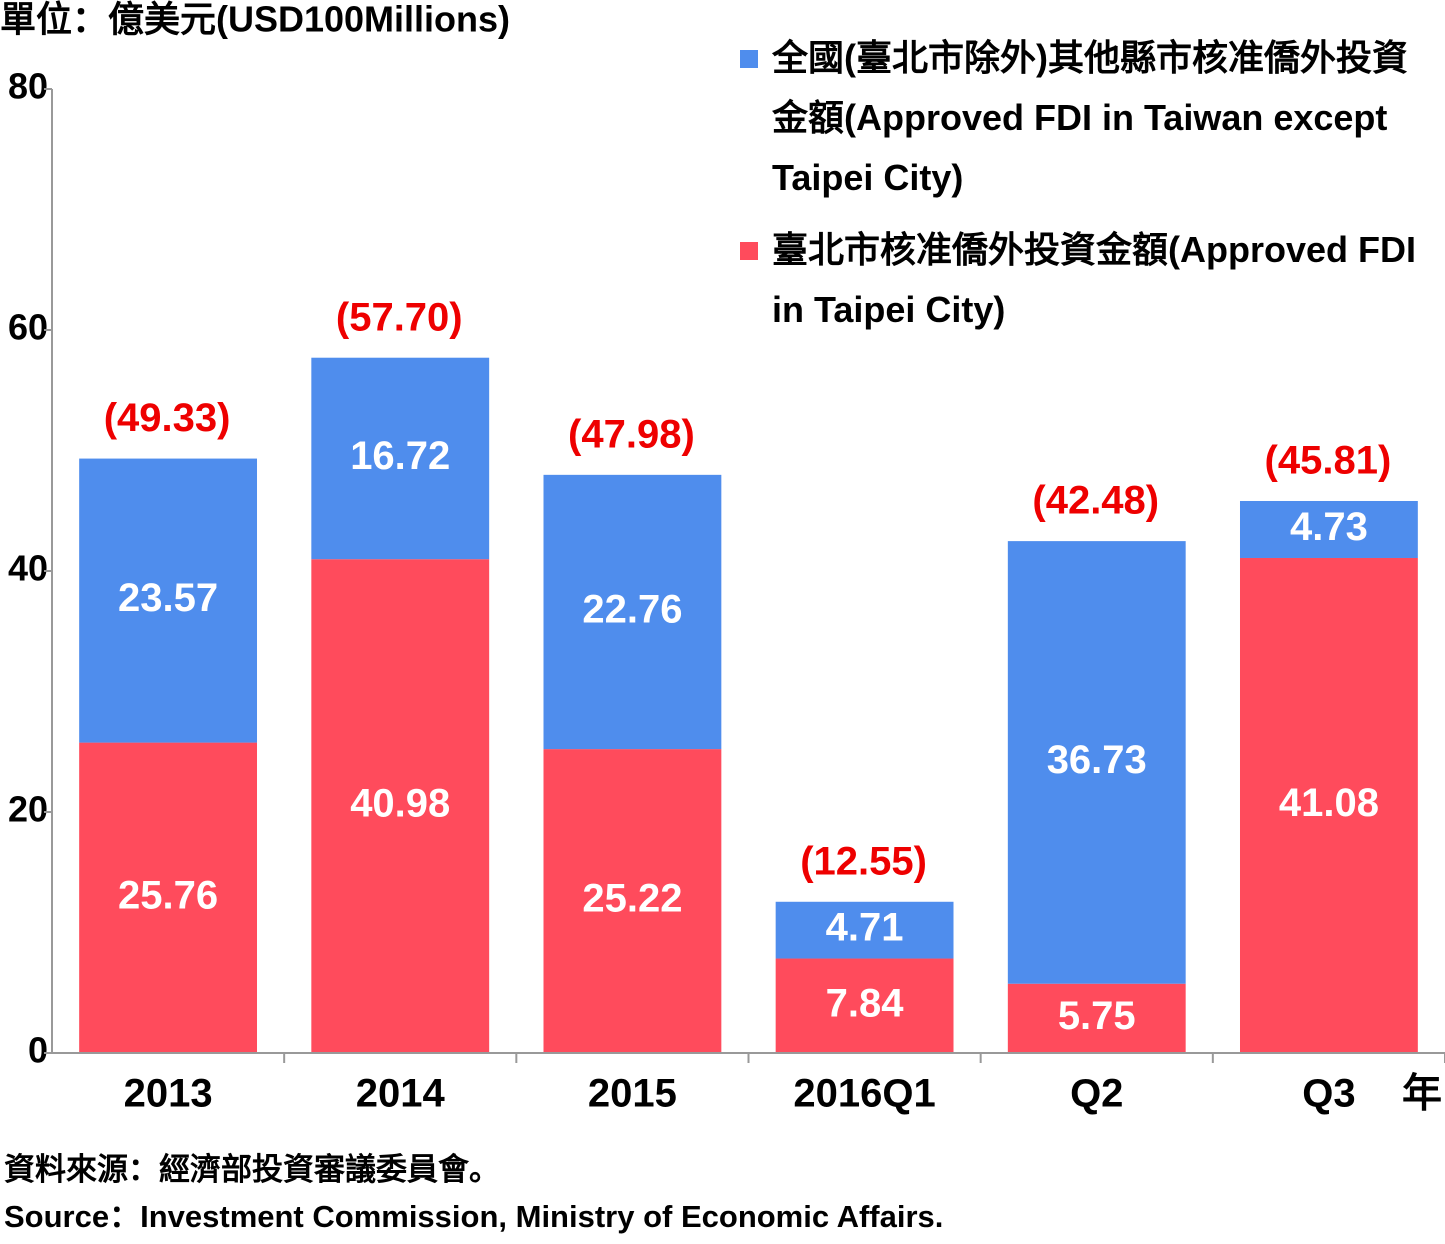 This screenshot has height=1244, width=1445. Describe the element at coordinates (38, 1050) in the screenshot. I see `y-tick-label: 0` at that location.